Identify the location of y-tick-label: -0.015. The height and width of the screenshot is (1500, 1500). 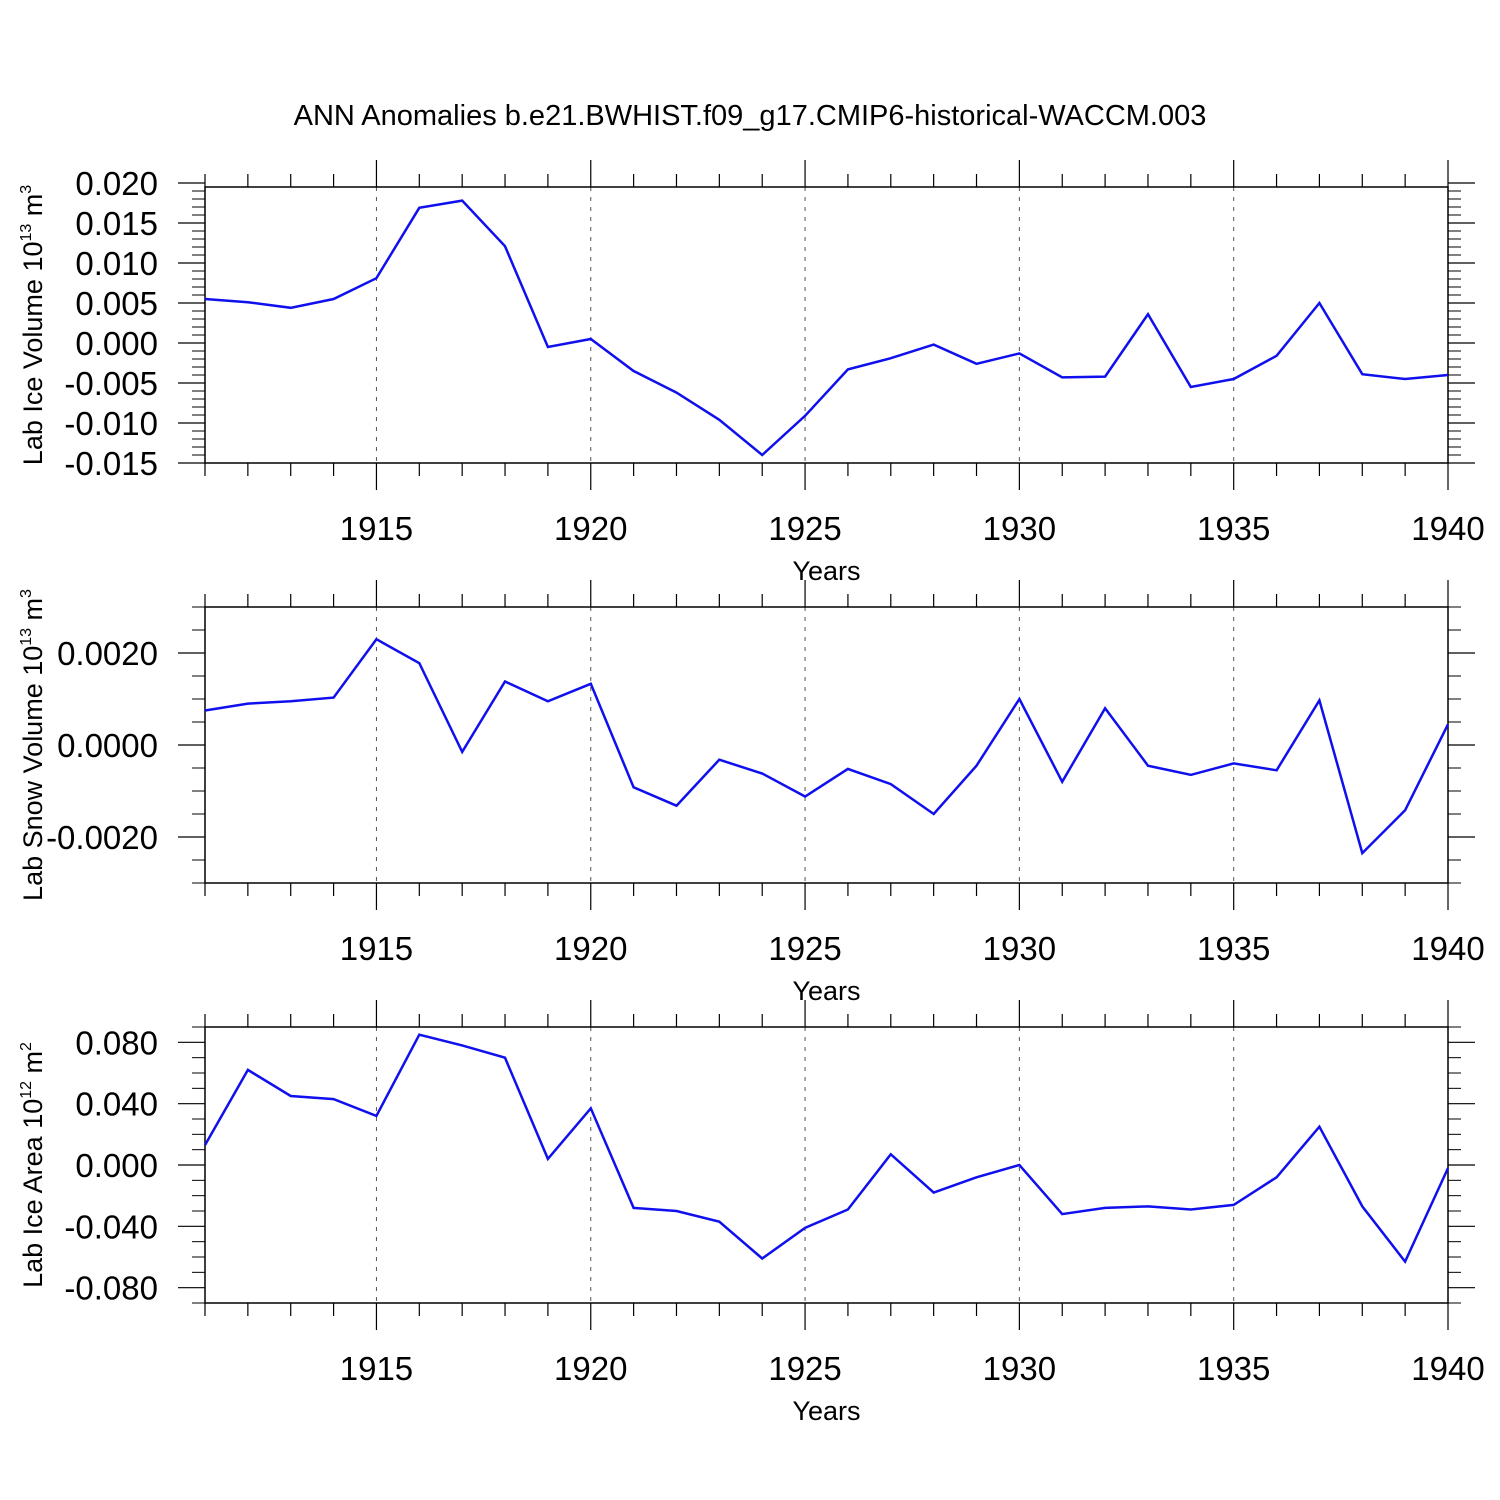
(111, 463).